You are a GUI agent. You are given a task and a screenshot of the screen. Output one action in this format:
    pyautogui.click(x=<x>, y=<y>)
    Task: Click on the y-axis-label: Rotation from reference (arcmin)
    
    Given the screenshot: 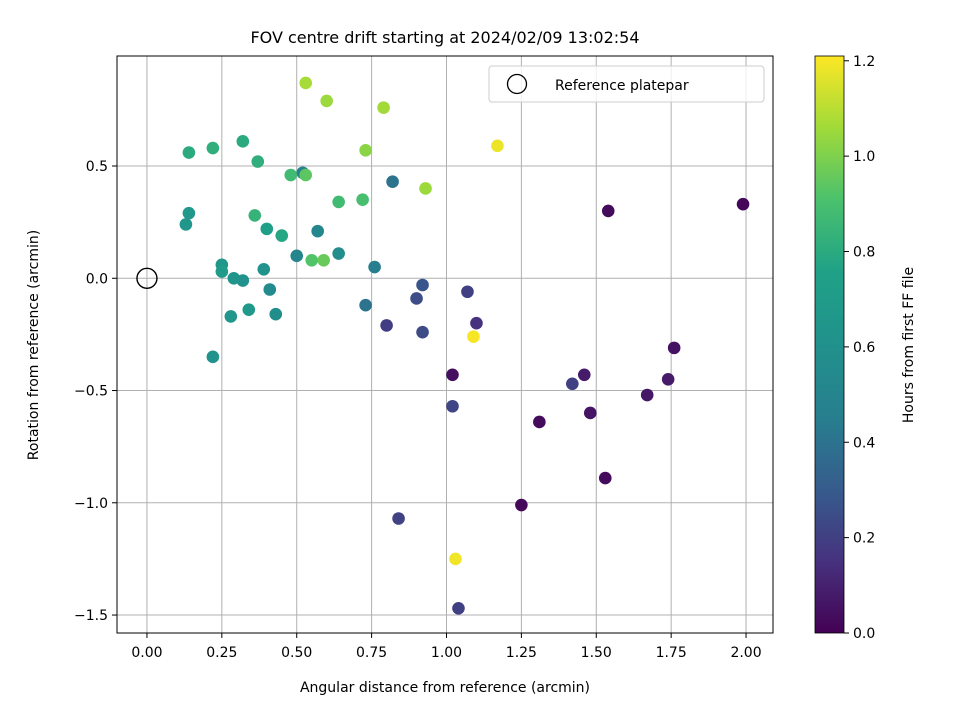 What is the action you would take?
    pyautogui.click(x=34, y=345)
    